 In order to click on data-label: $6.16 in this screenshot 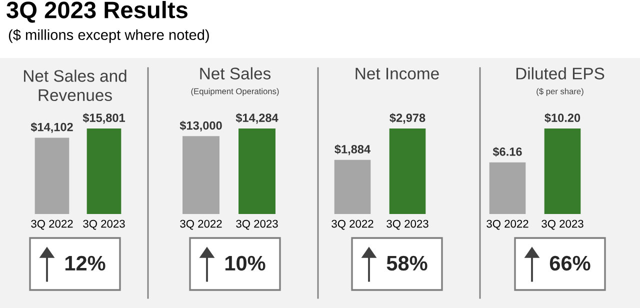, I will do `click(507, 151)`.